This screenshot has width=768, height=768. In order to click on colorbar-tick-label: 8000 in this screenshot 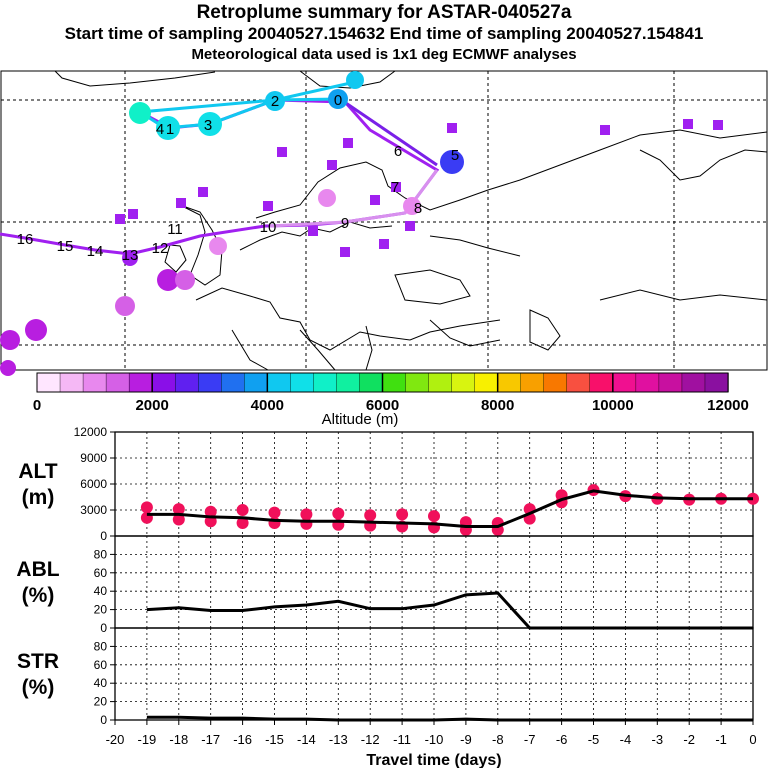, I will do `click(497, 405)`.